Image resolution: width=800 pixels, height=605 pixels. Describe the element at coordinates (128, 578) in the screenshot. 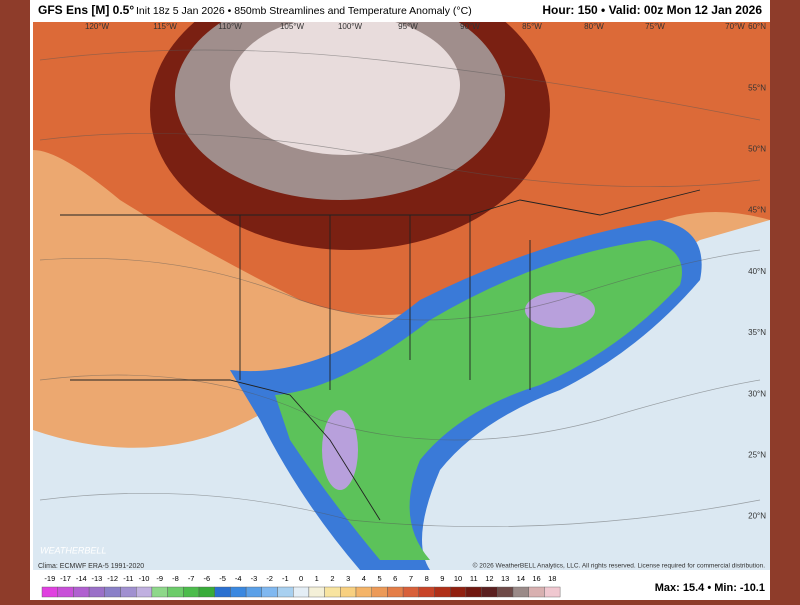

I see `colorbar-label: -11` at that location.